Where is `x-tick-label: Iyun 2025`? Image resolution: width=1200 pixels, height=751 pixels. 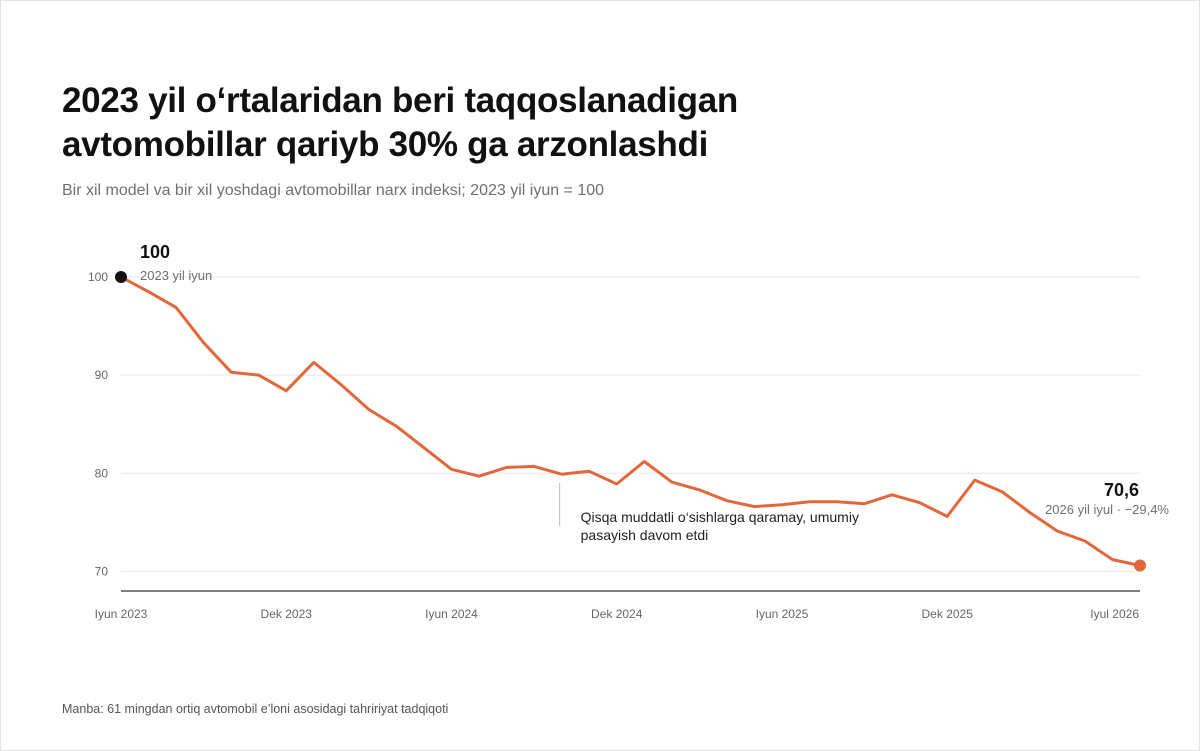 x-tick-label: Iyun 2025 is located at coordinates (782, 614).